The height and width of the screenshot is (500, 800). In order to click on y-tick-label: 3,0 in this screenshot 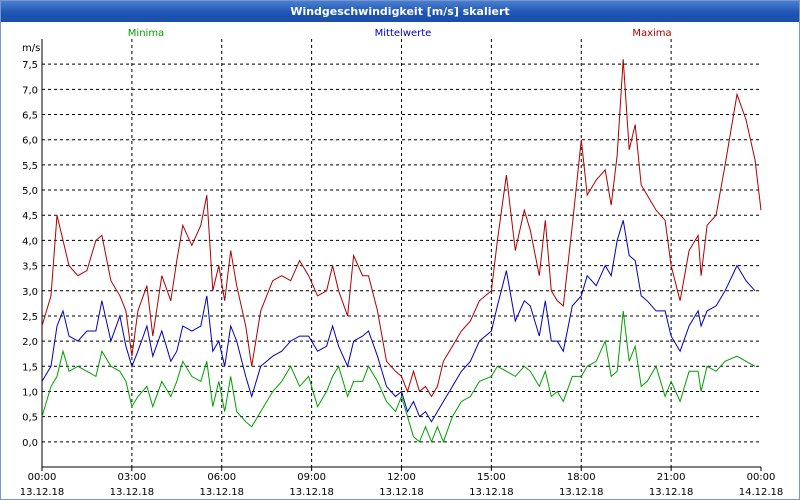, I will do `click(30, 292)`.